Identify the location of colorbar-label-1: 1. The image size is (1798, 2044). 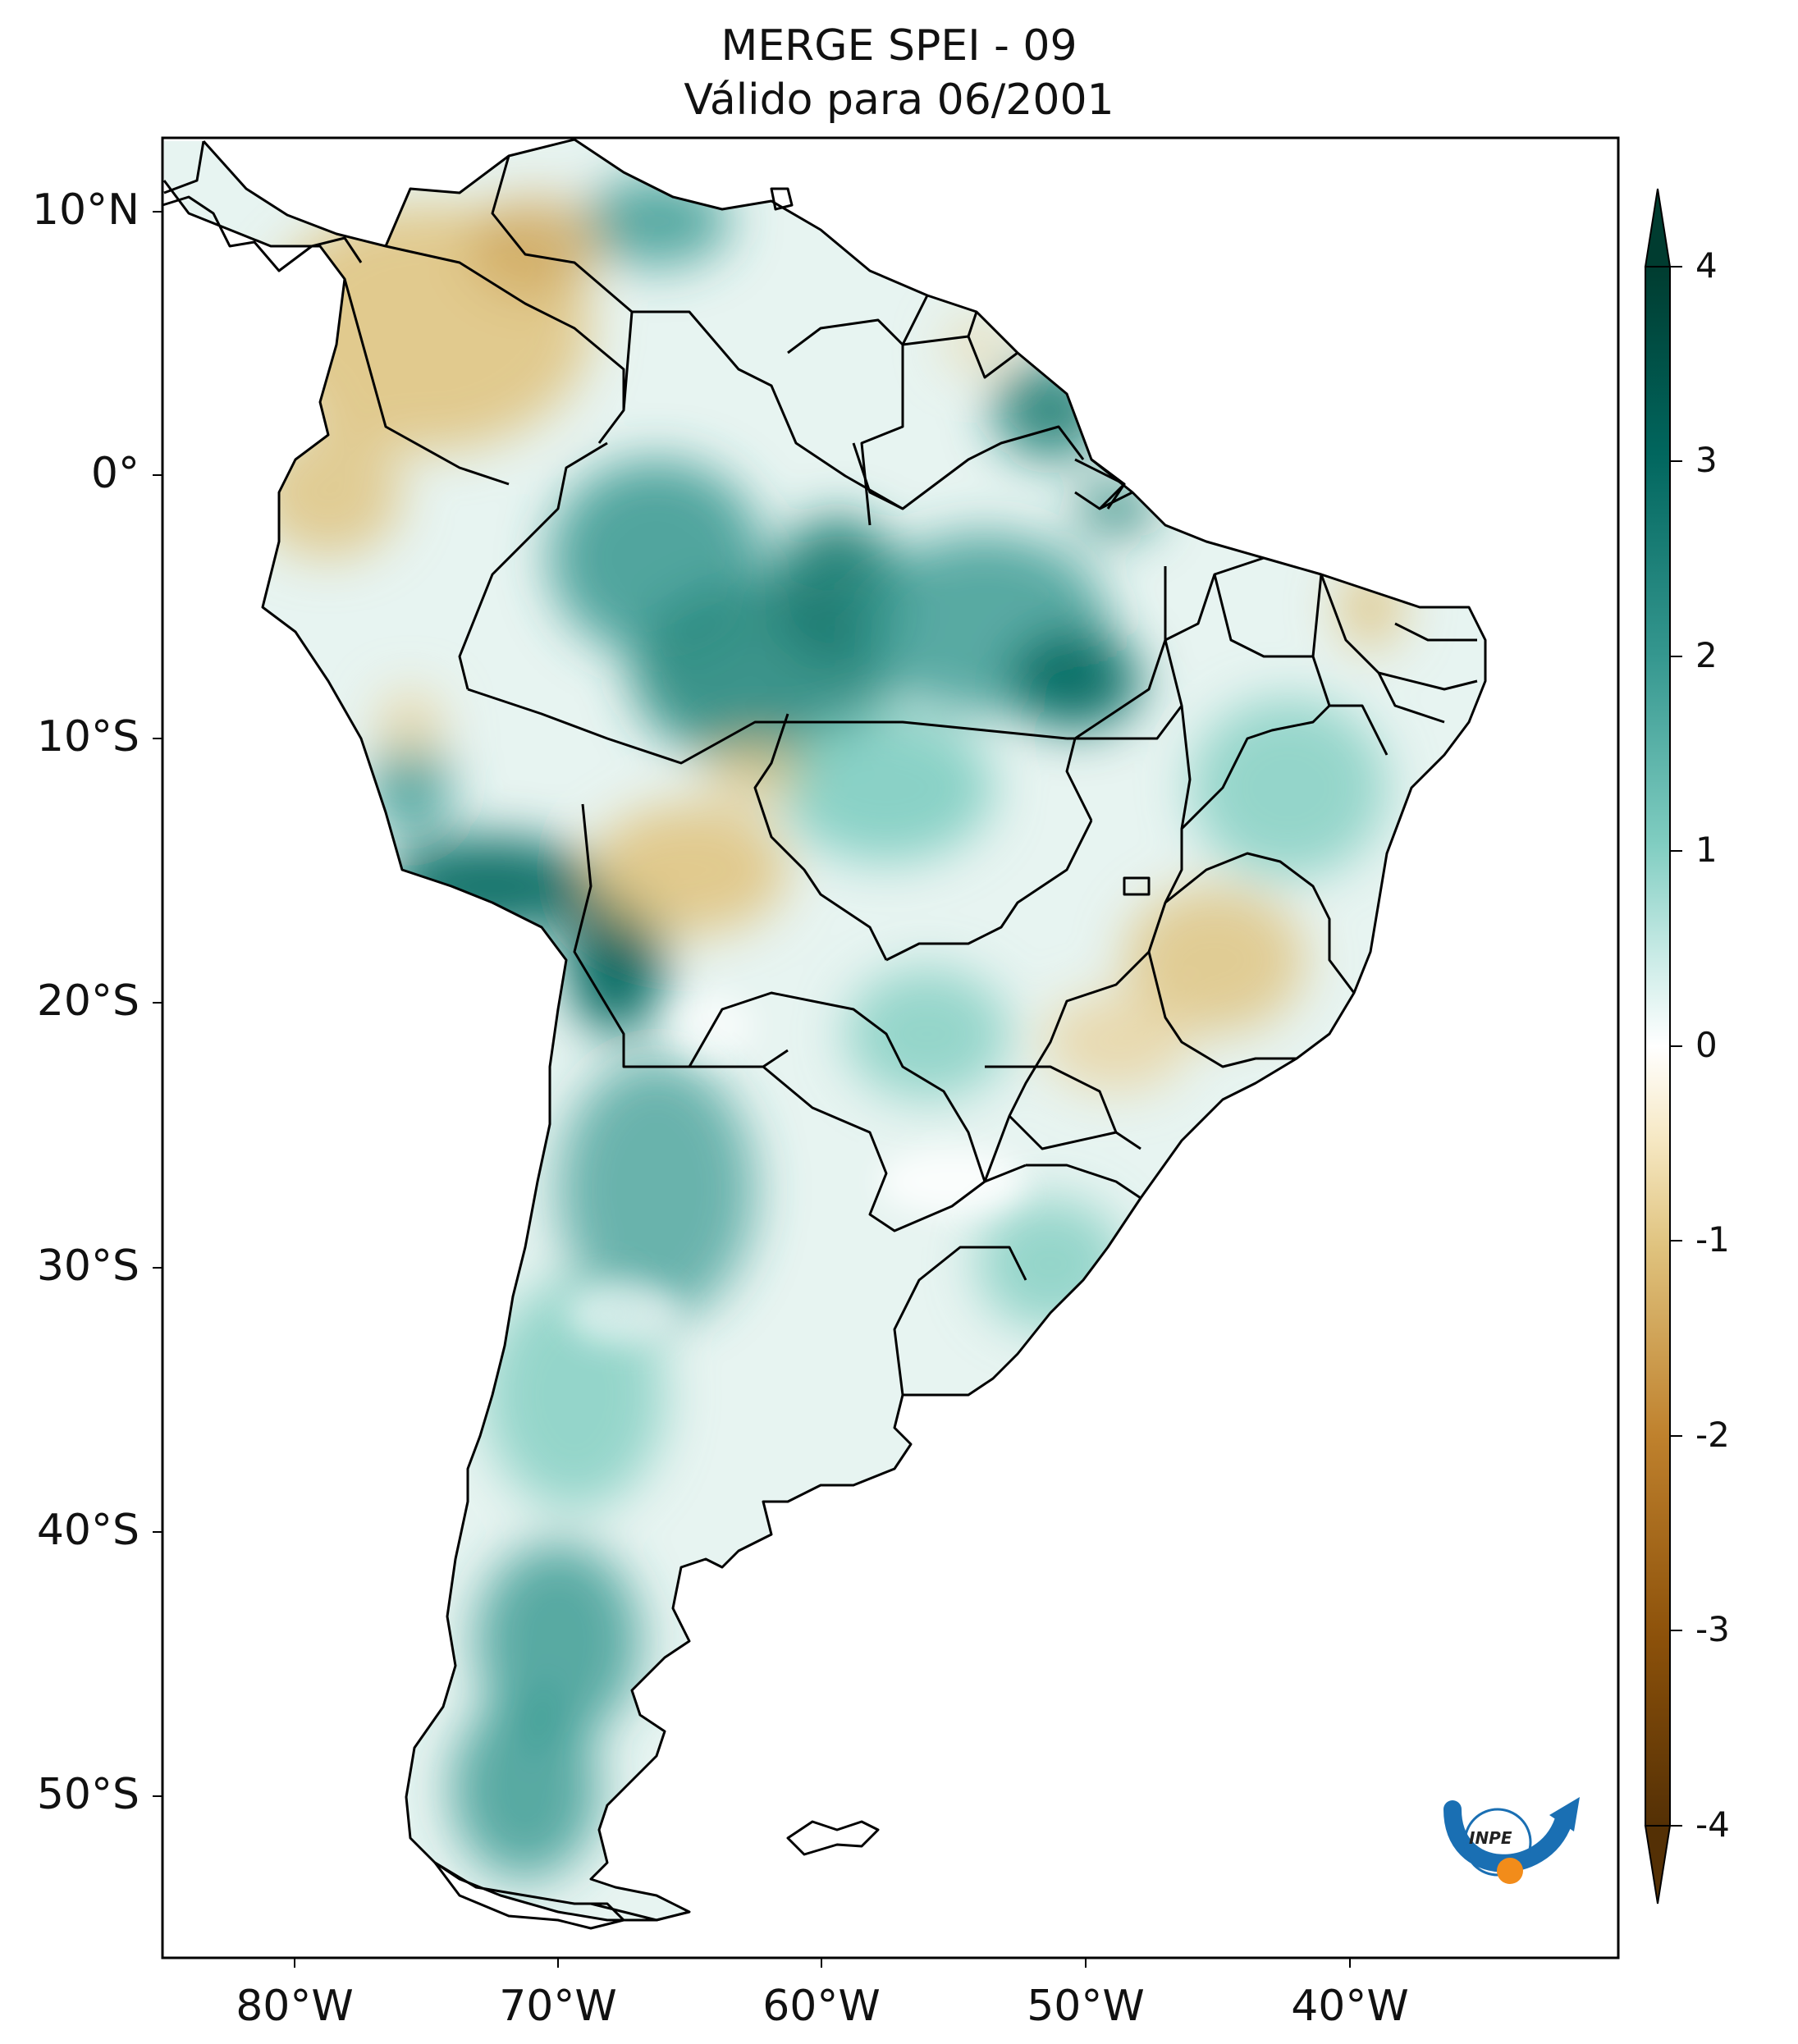
(1706, 850).